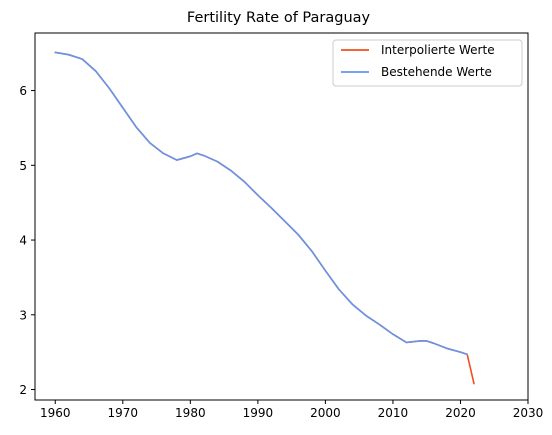  Describe the element at coordinates (123, 413) in the screenshot. I see `x-tick-label: 1970` at that location.